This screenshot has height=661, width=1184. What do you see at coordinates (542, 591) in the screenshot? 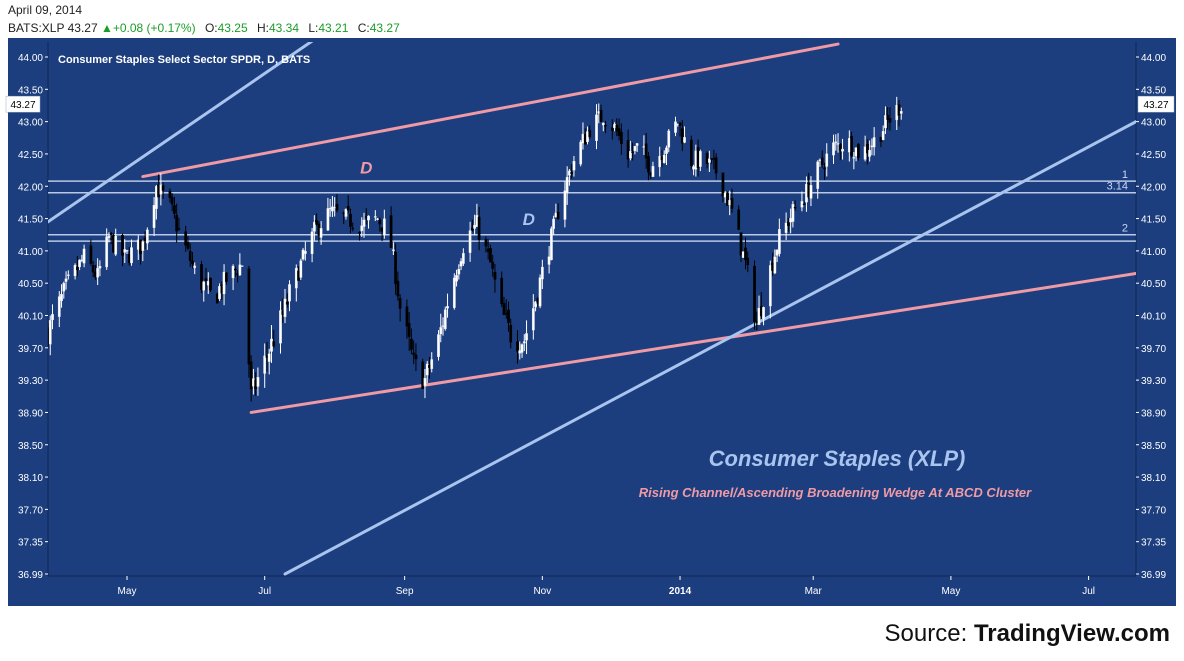
I see `x-tick-label: Nov` at bounding box center [542, 591].